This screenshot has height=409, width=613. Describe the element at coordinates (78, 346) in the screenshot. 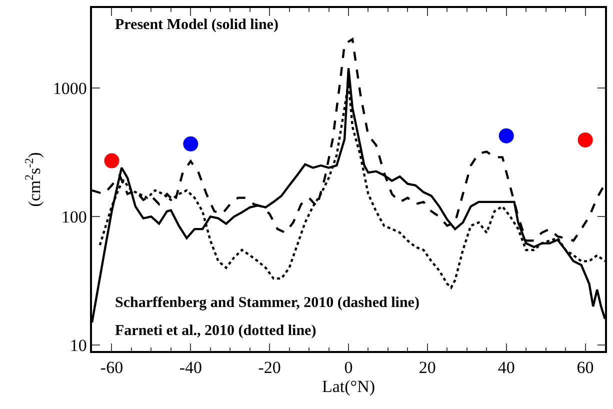

I see `y-tick-label: 10` at that location.